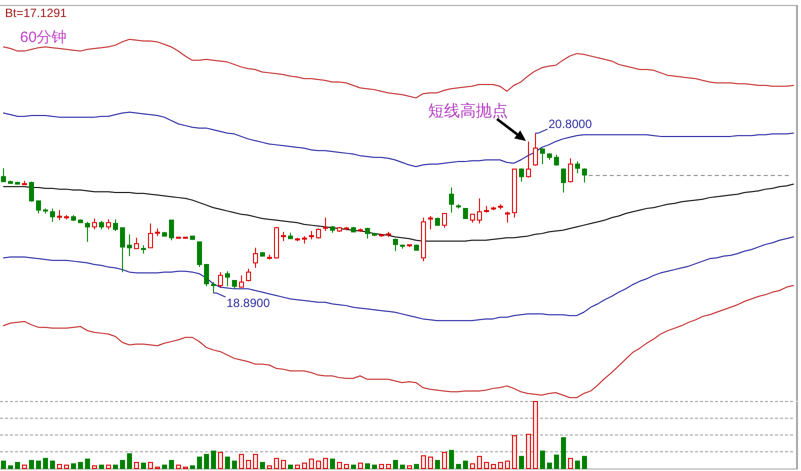 Image resolution: width=801 pixels, height=471 pixels. Describe the element at coordinates (36, 13) in the screenshot. I see `subtitle: Bt=17.1291` at that location.